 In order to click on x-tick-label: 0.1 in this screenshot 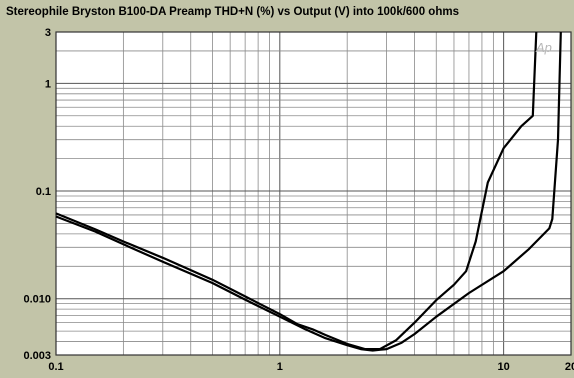, I will do `click(55, 367)`.